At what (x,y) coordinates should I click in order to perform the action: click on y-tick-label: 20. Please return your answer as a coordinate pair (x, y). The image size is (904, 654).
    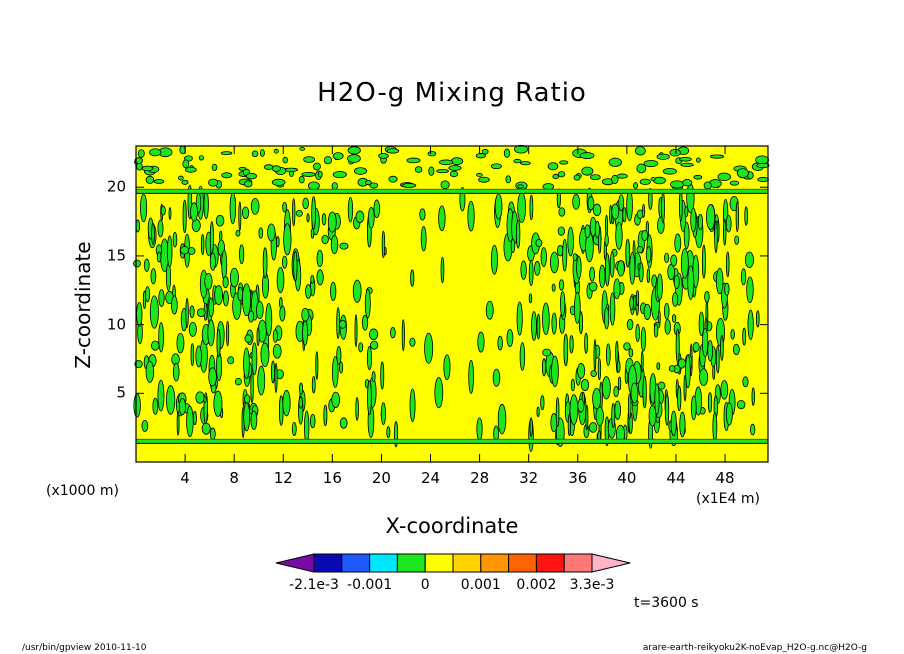
    Looking at the image, I should click on (116, 186).